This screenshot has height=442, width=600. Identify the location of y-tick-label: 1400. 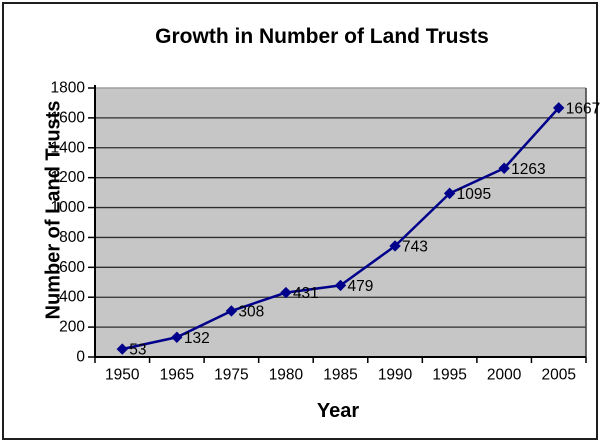
(68, 147).